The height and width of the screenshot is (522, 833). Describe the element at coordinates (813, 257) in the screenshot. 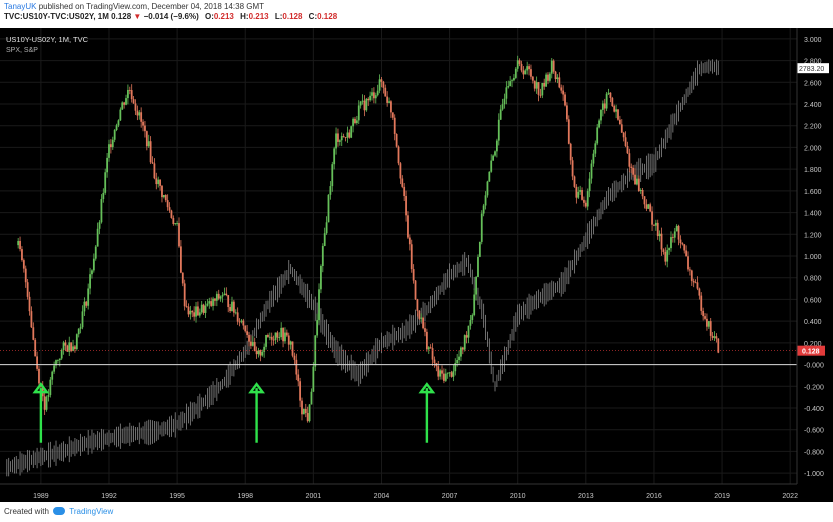

I see `y-tick-label: 1.000` at that location.